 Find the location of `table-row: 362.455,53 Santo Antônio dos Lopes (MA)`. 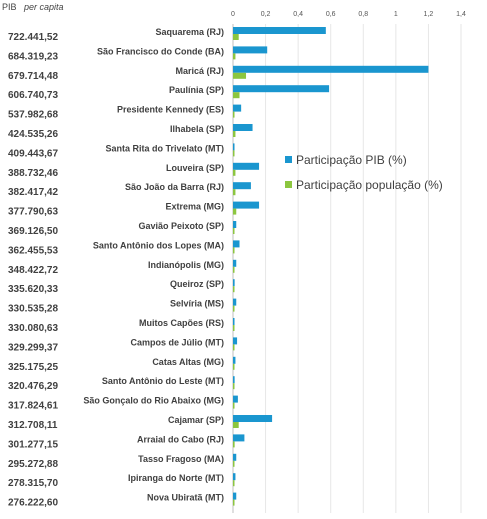

table-row: 362.455,53 Santo Antônio dos Lopes (MA) is located at coordinates (116, 248).